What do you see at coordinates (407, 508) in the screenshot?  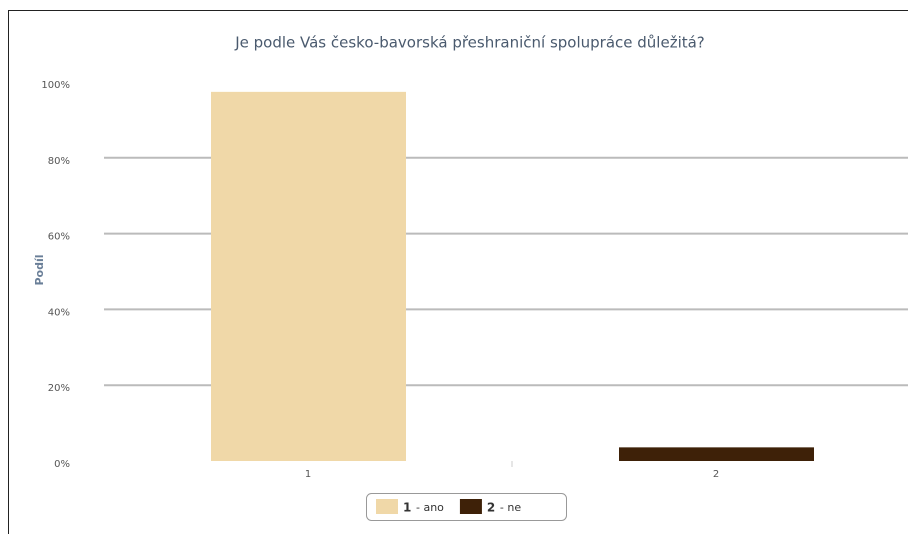 I see `legend-key: 1` at bounding box center [407, 508].